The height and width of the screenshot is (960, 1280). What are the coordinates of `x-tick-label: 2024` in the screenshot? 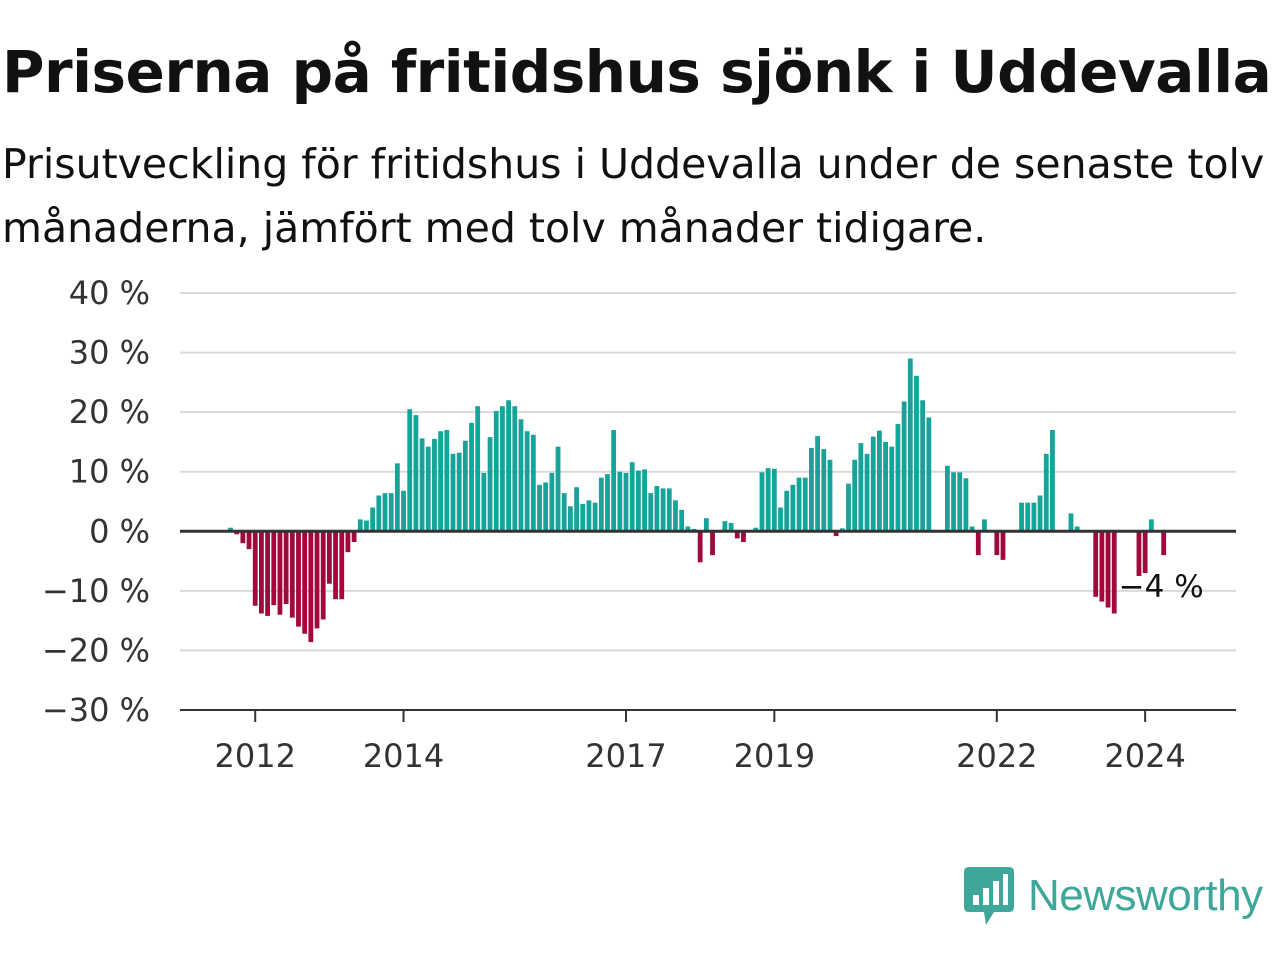 It's located at (1144, 756).